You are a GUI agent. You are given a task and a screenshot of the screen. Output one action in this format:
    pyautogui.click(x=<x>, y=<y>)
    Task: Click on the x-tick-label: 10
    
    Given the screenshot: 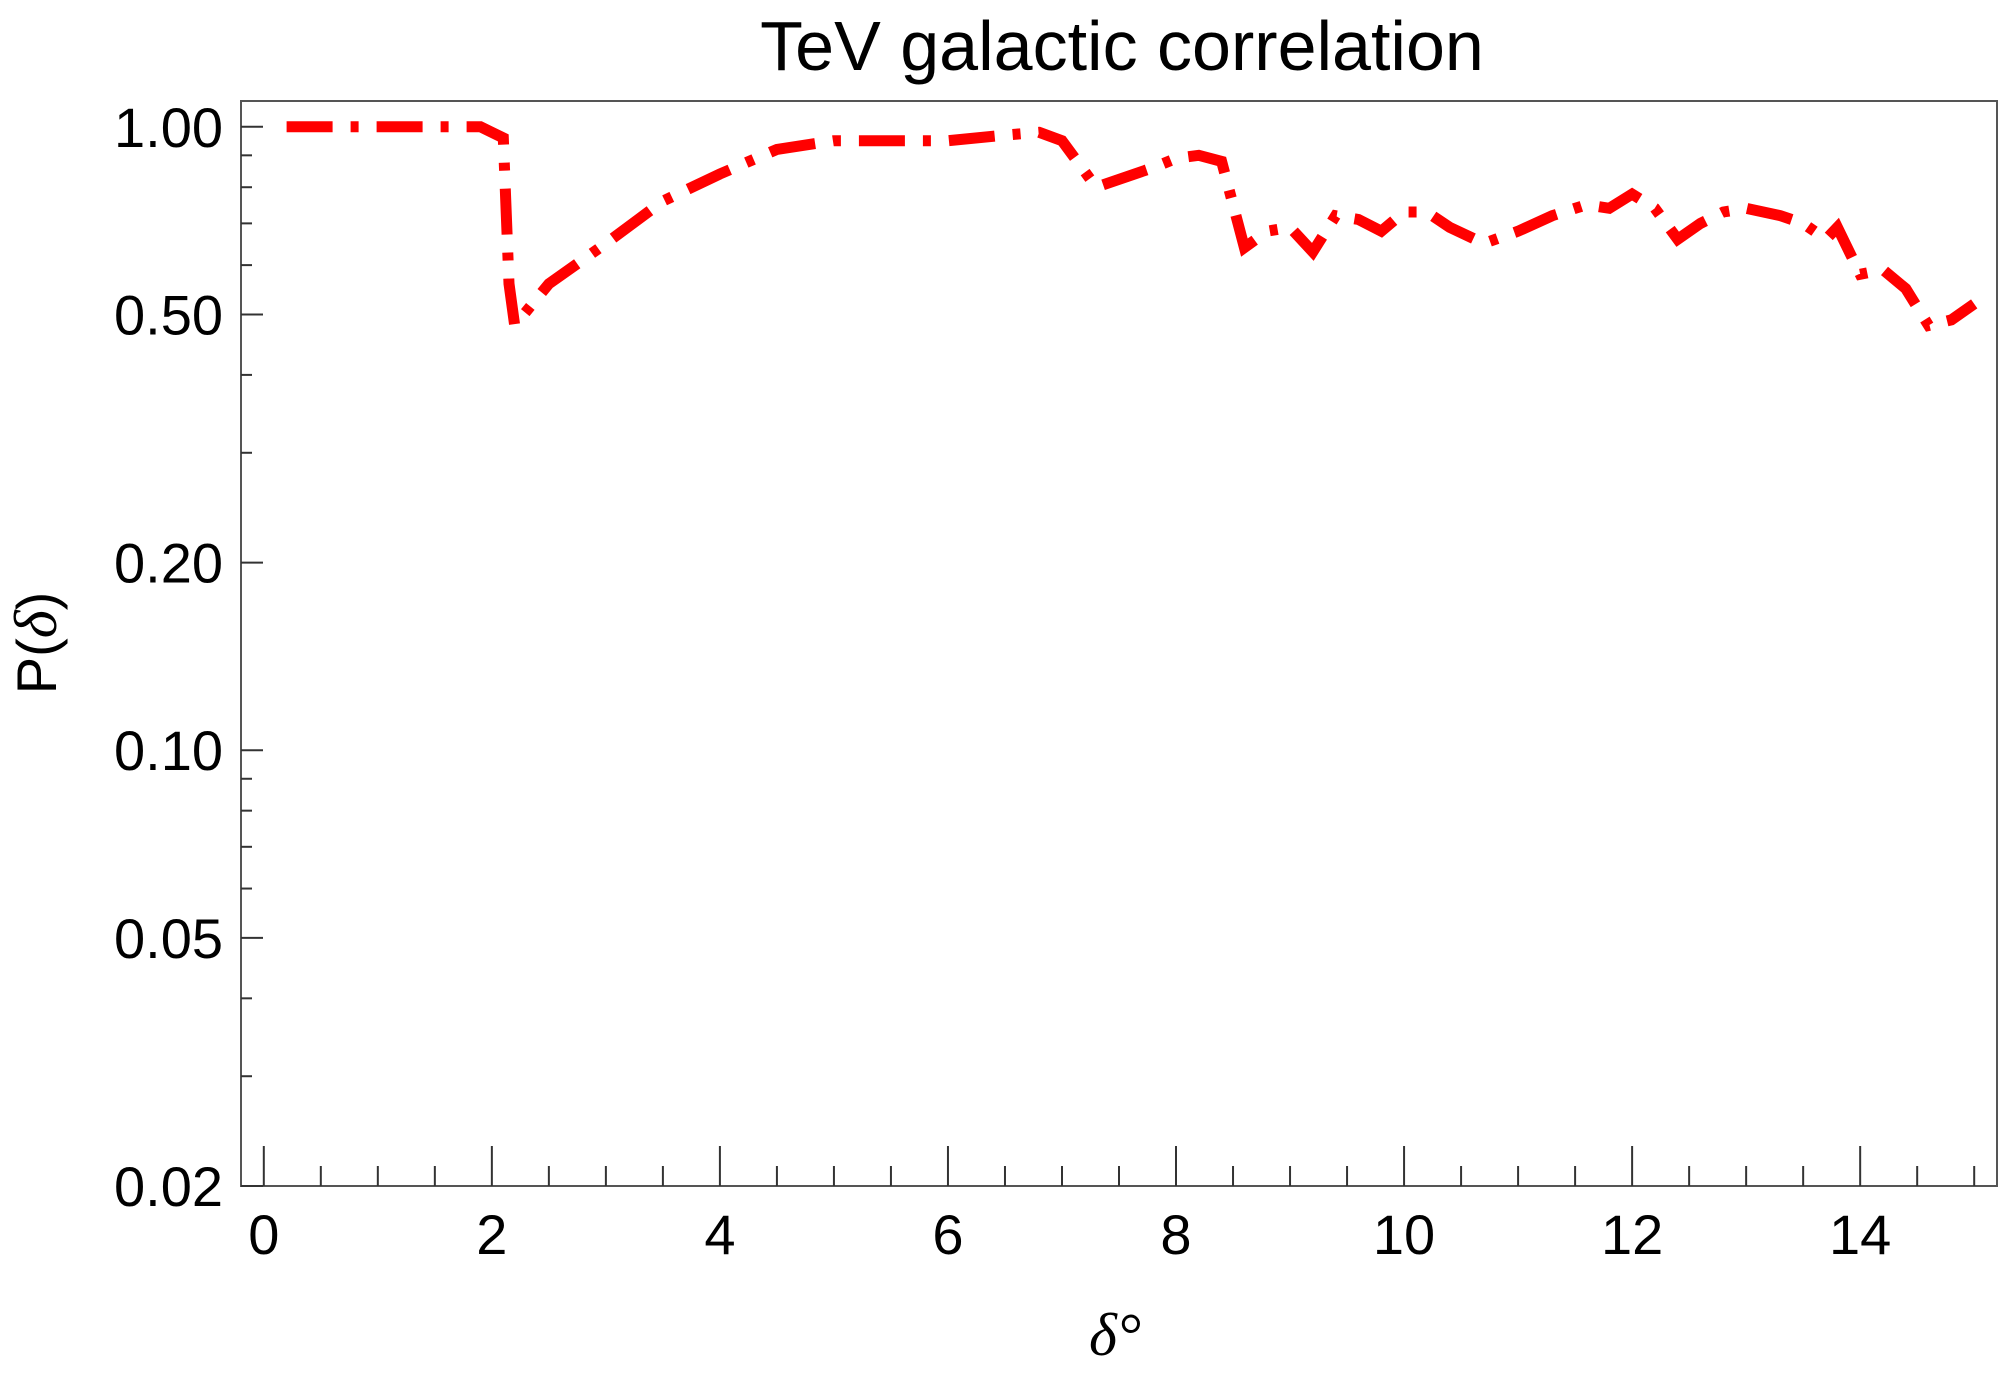 What is the action you would take?
    pyautogui.click(x=1404, y=1234)
    